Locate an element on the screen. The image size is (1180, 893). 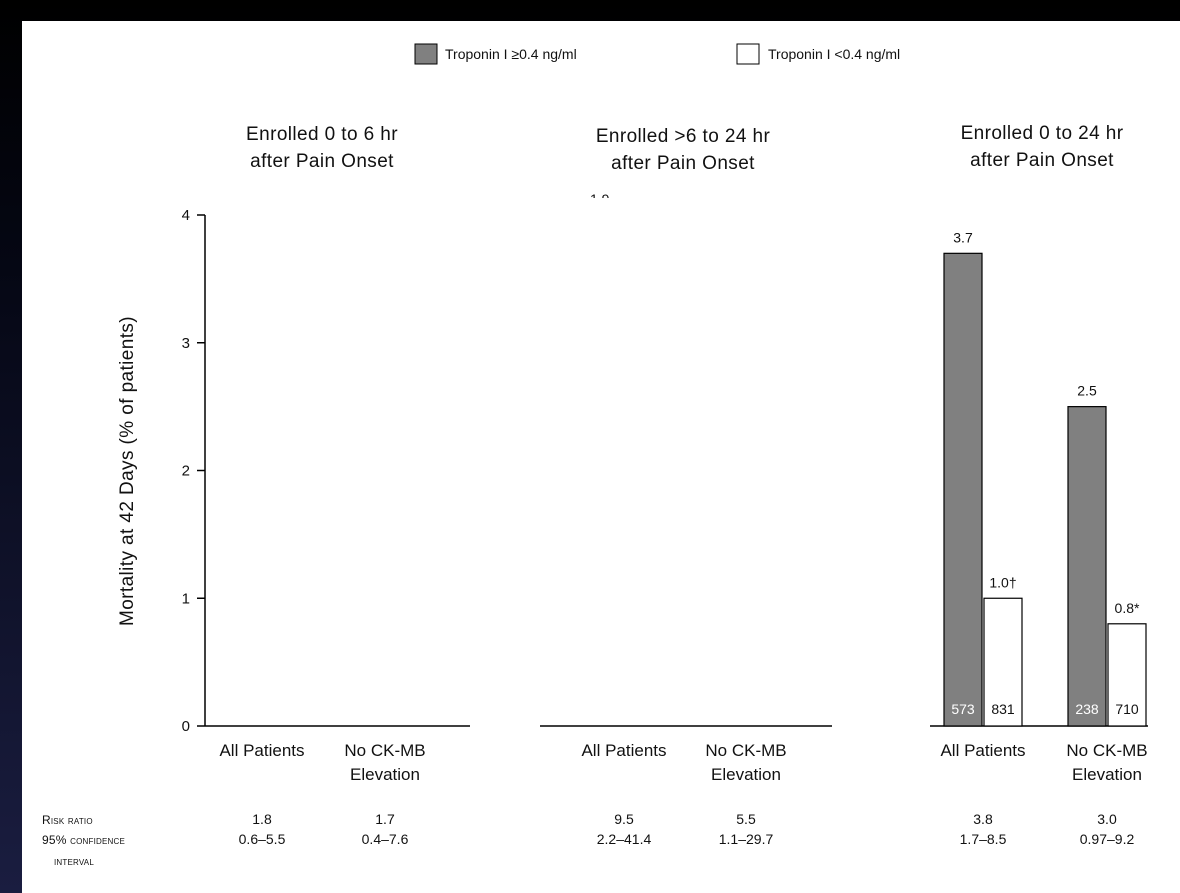
count-label-g2-c0-s1: 831 is located at coordinates (1003, 709).